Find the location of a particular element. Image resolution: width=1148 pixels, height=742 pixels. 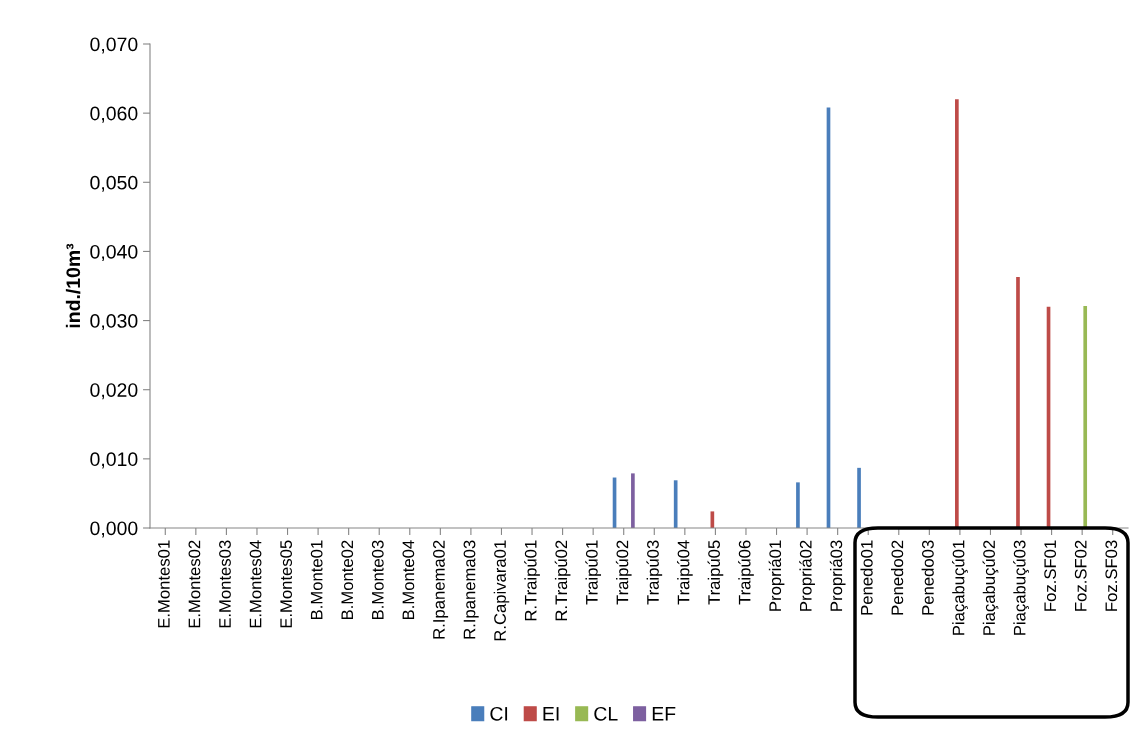

y-tick-label: 0,050 is located at coordinates (114, 183).